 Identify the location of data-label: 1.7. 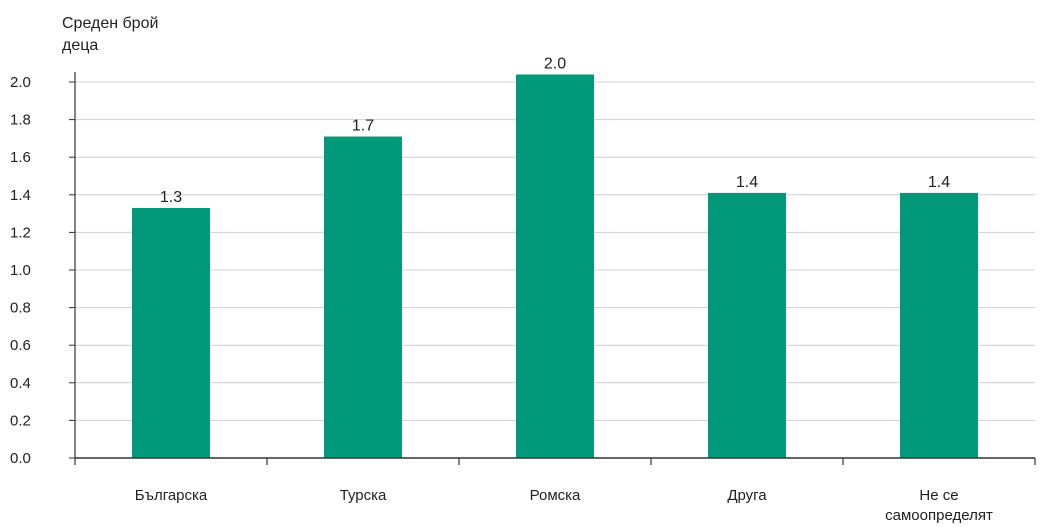
(363, 126).